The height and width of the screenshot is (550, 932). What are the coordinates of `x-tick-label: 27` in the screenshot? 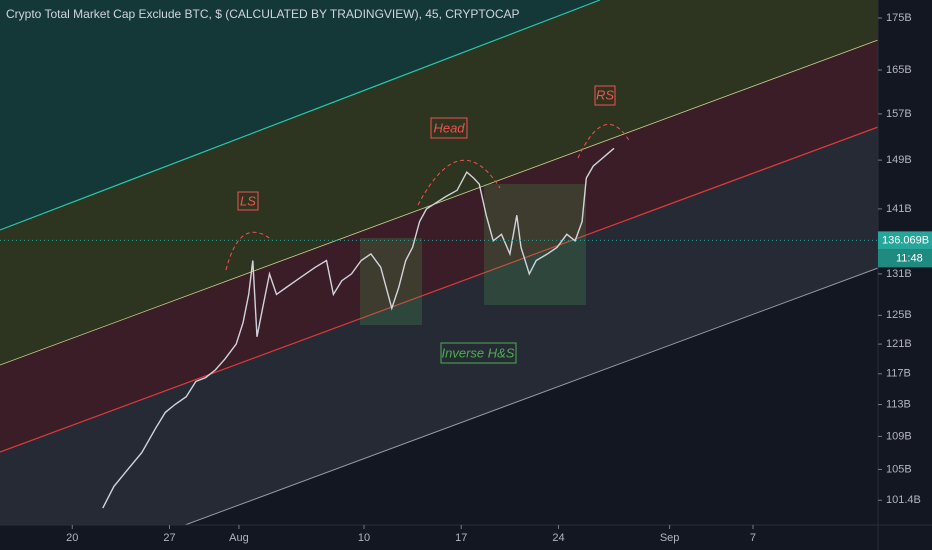 It's located at (169, 538).